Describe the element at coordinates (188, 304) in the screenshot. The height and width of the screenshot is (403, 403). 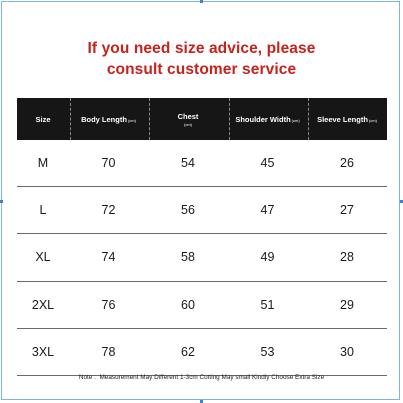
I see `chest-cell: 60` at that location.